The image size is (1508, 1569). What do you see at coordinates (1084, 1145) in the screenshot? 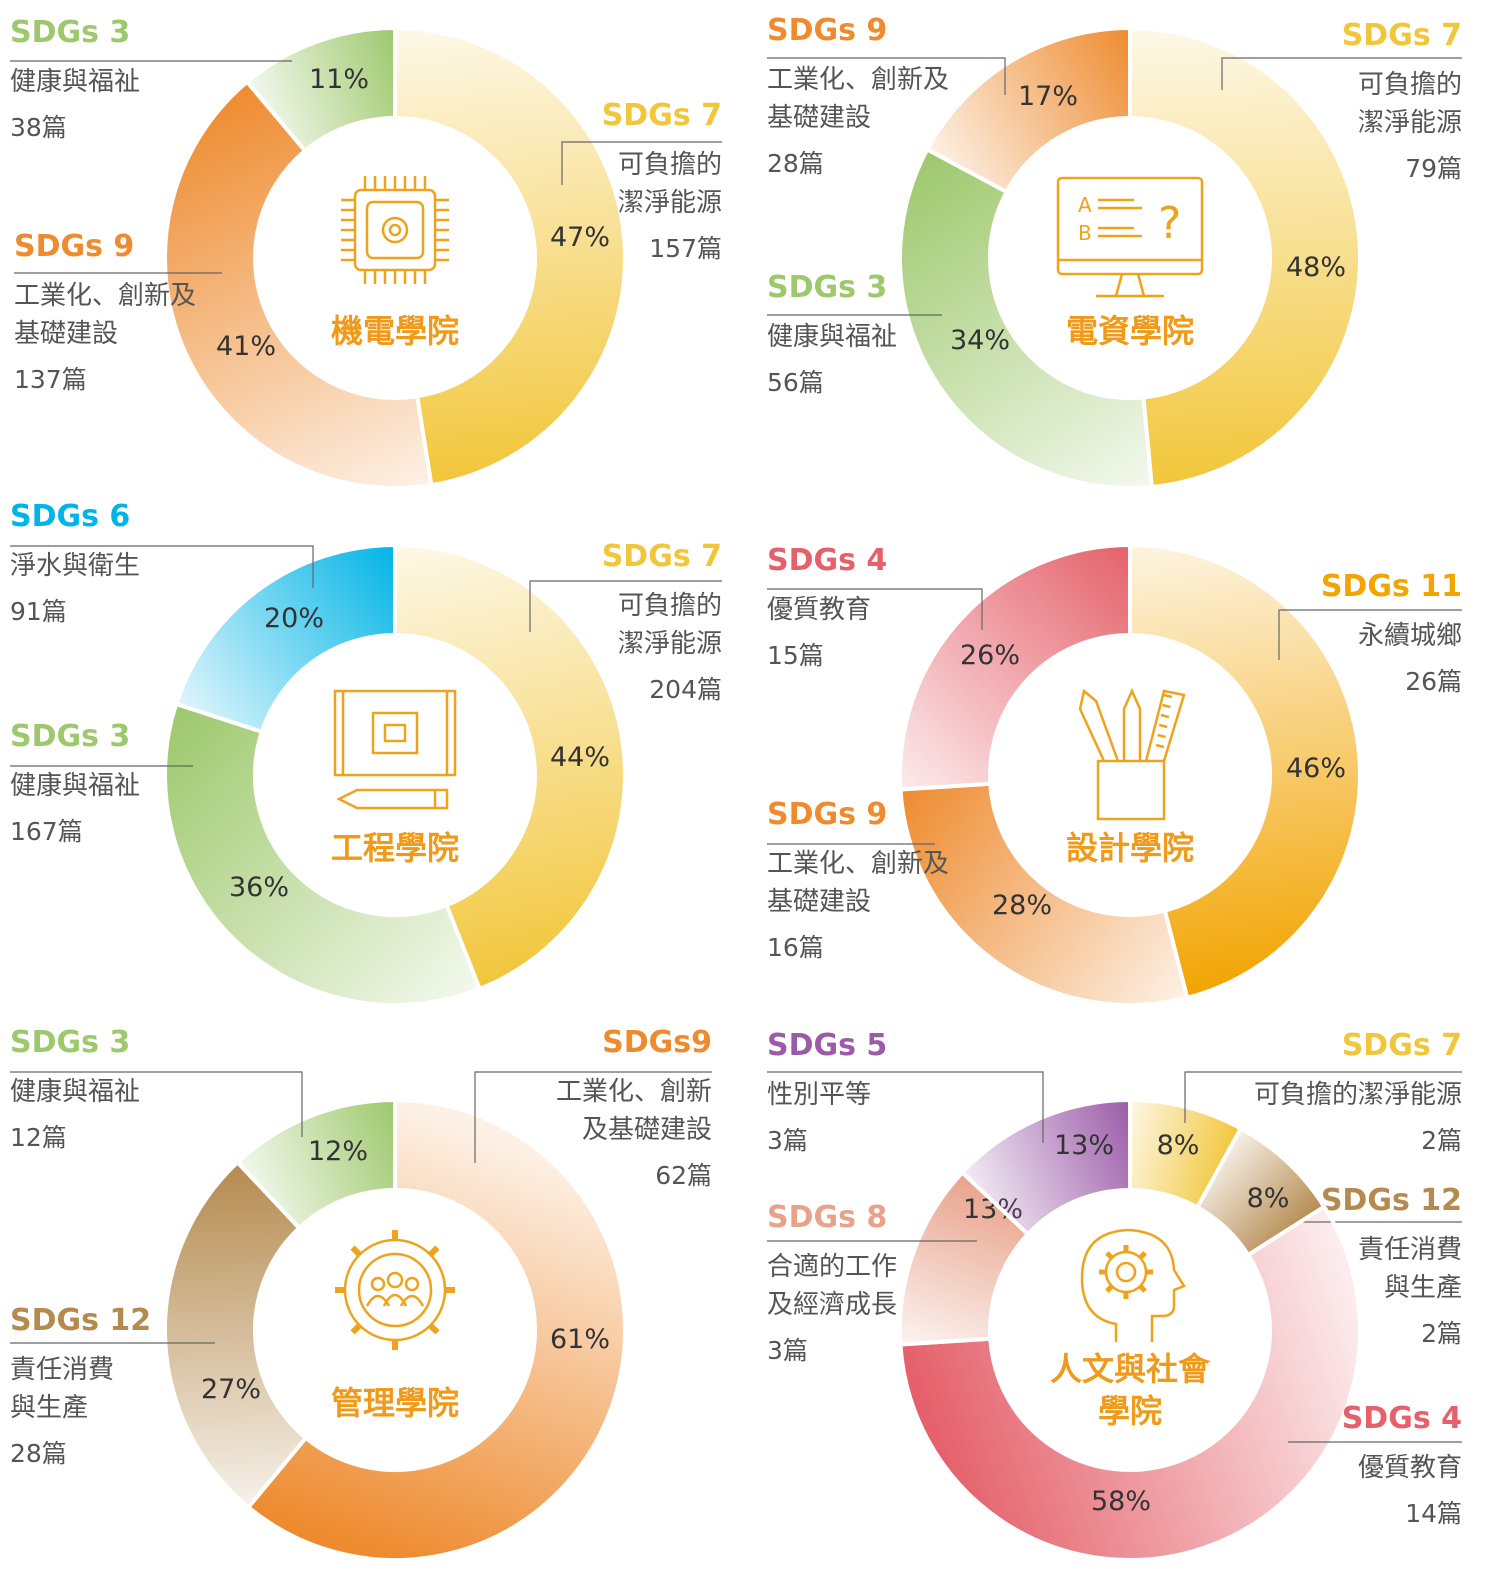
I see `slice-percent-label: 13%` at bounding box center [1084, 1145].